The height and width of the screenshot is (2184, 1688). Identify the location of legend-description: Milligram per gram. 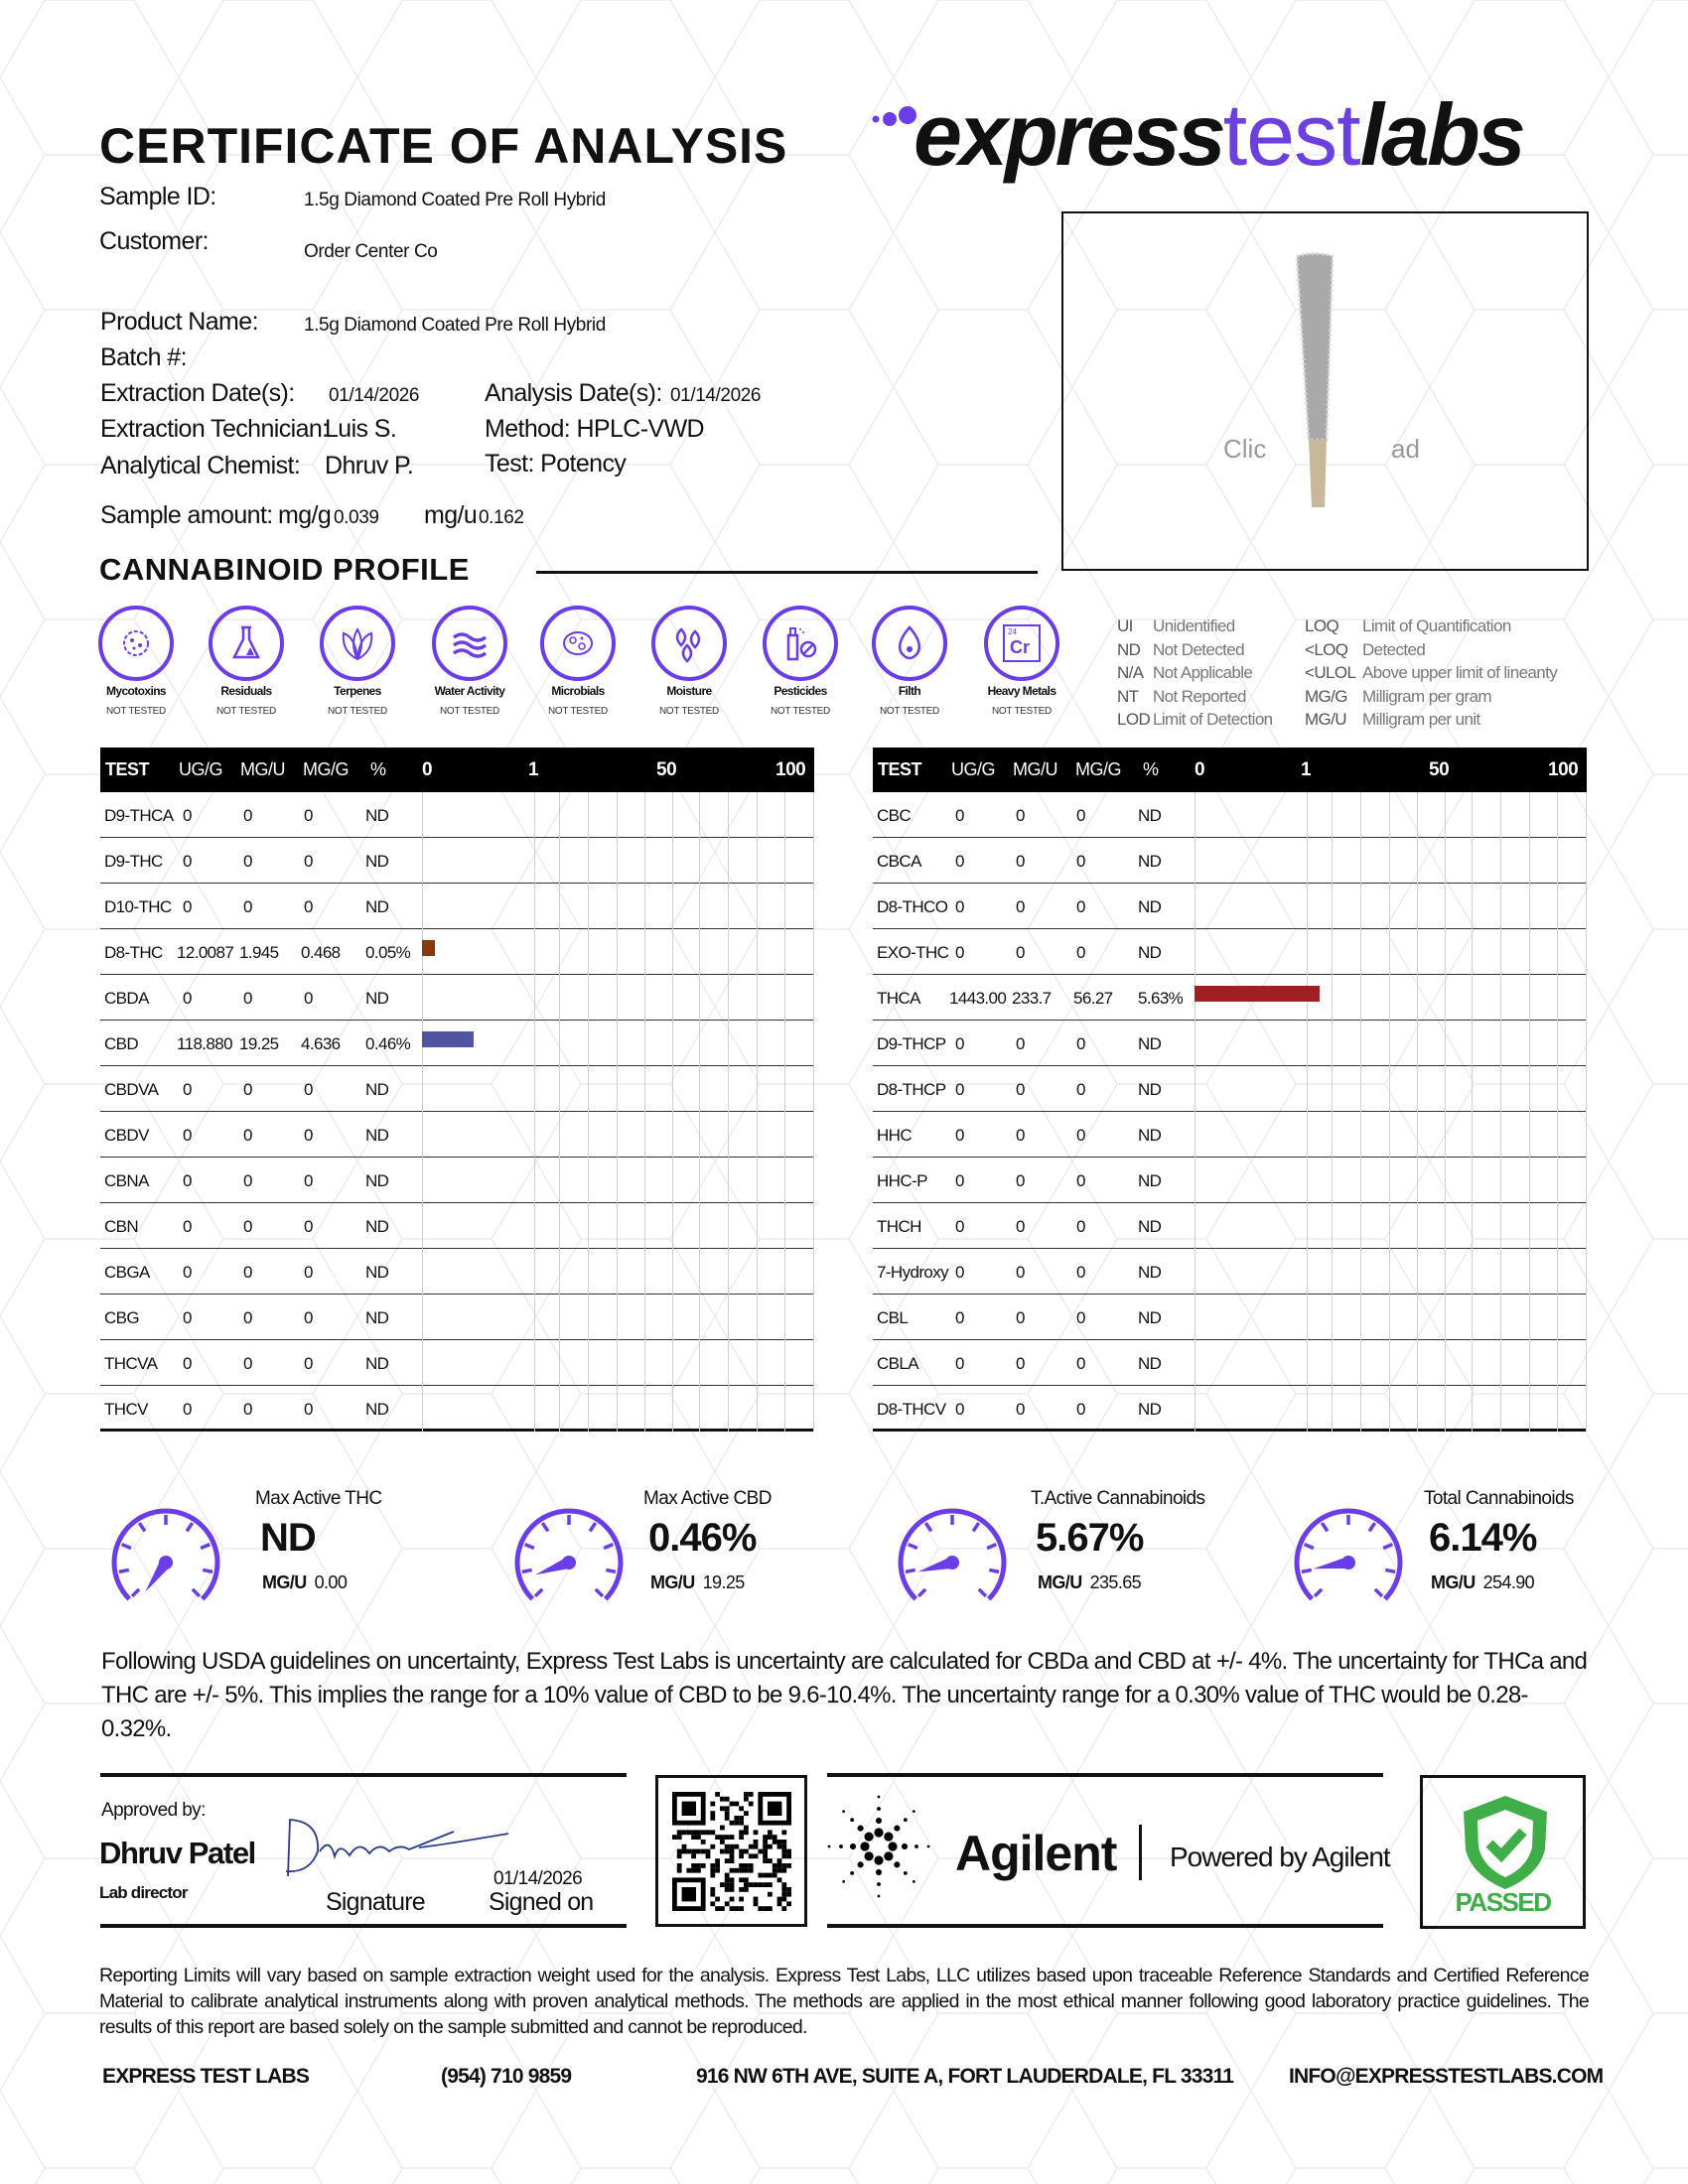
(1427, 696).